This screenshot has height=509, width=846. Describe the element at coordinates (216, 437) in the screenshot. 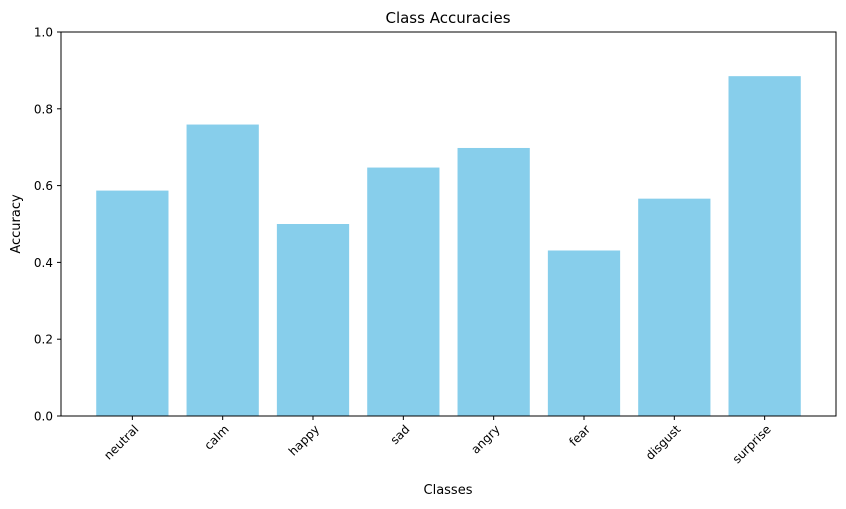

I see `x-tick-label: calm` at that location.